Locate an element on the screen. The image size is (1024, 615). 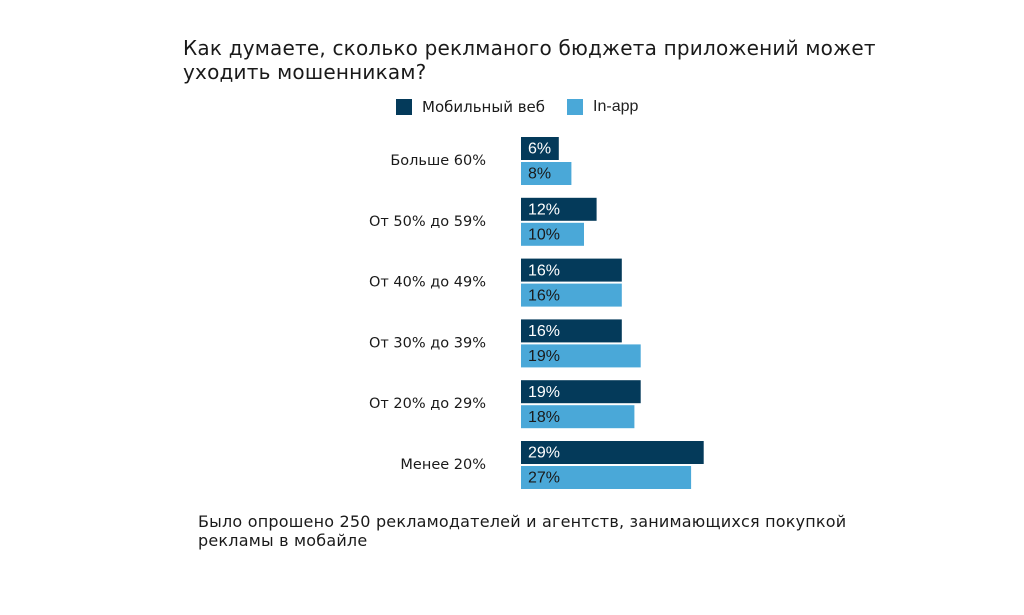
category-label: Больше 60% is located at coordinates (438, 161).